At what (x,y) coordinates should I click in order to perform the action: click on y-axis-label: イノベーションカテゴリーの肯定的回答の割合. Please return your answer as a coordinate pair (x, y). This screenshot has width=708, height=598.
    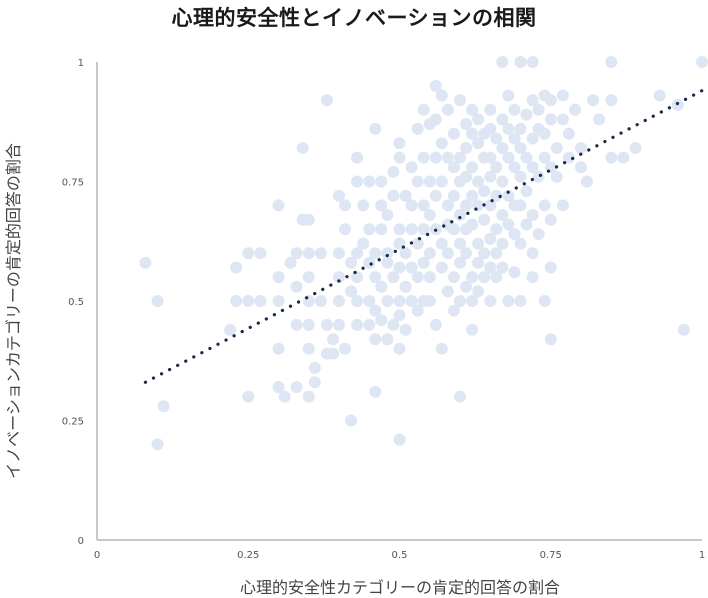
    Looking at the image, I should click on (13, 311).